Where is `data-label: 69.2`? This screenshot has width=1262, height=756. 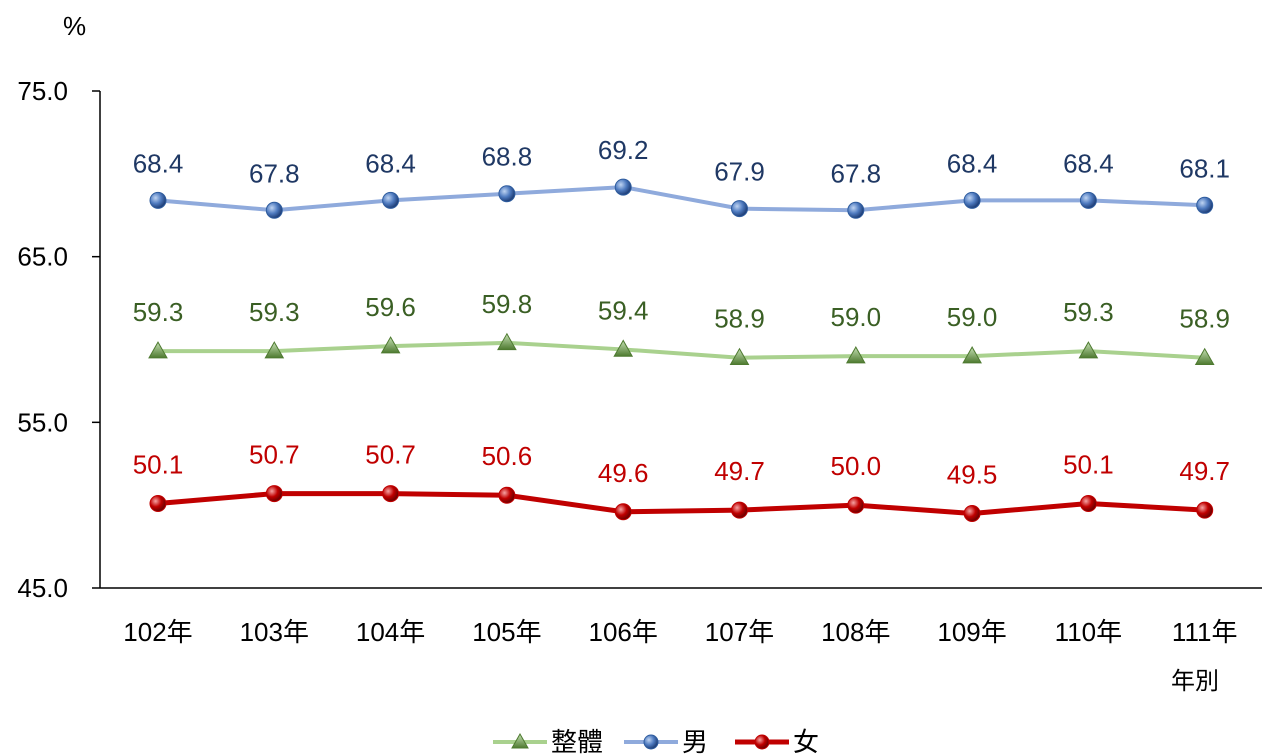 data-label: 69.2 is located at coordinates (623, 150).